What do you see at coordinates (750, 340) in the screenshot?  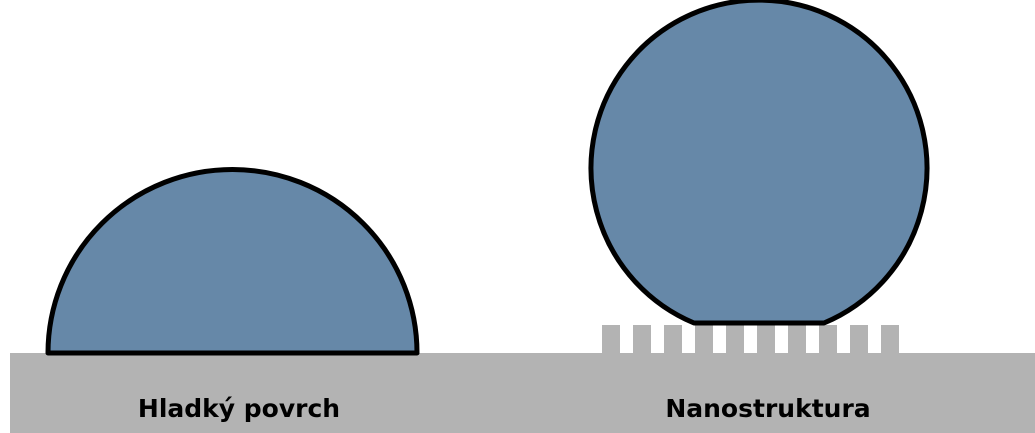 I see `nanopillars` at bounding box center [750, 340].